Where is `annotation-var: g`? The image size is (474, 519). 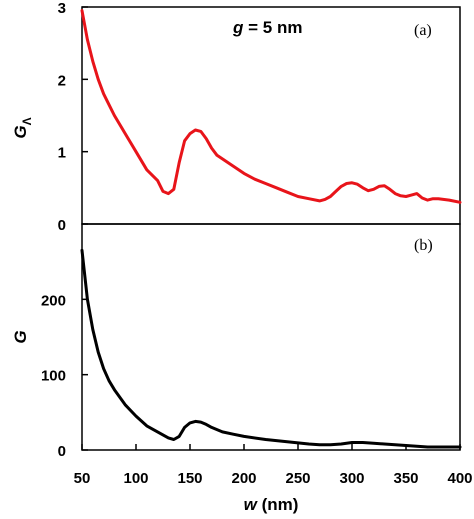
annotation-var: g is located at coordinates (238, 27).